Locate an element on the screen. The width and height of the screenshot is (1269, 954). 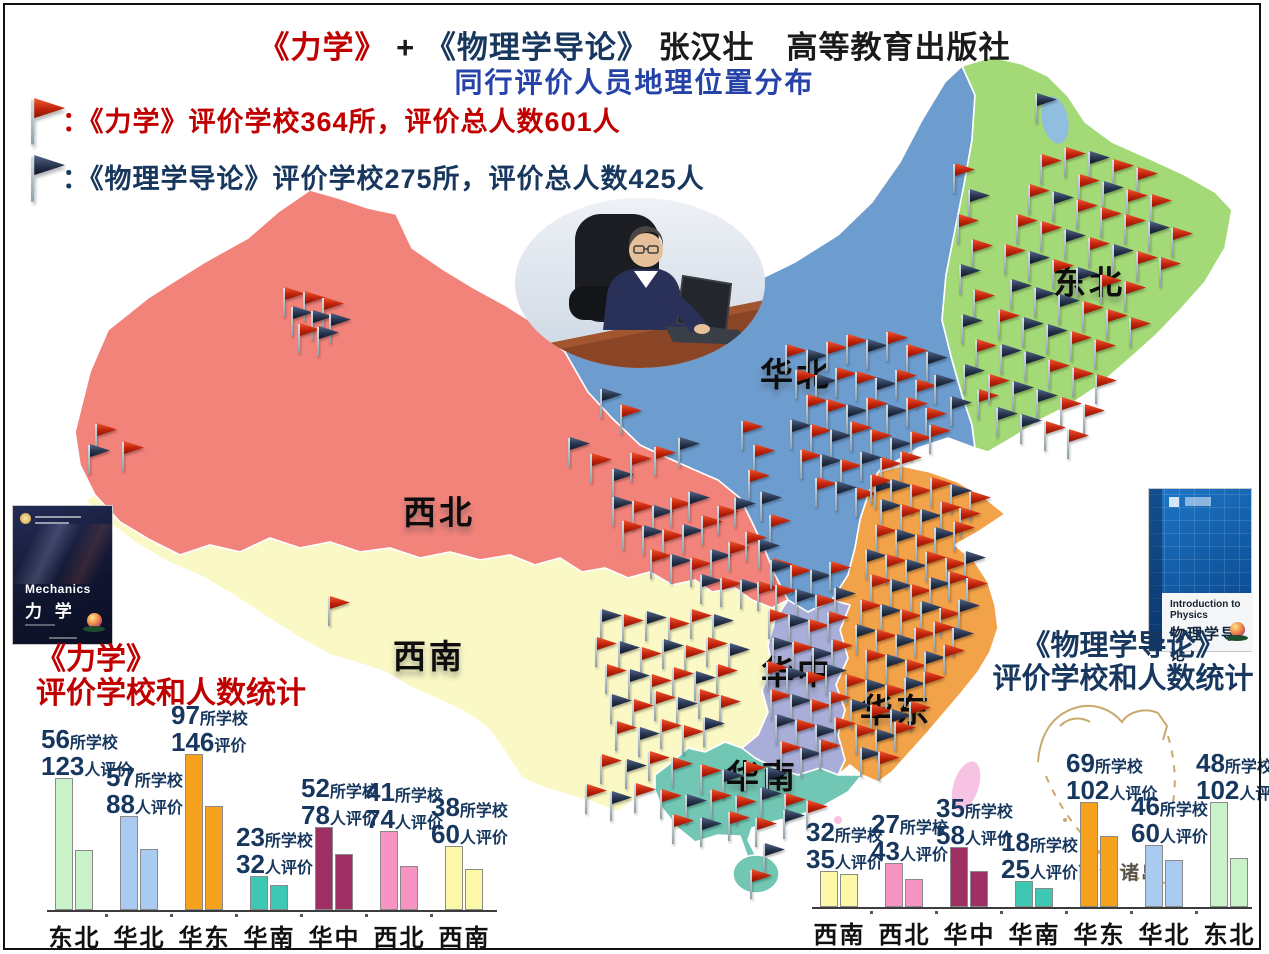
book-title-en: Mechanics is located at coordinates (58, 589).